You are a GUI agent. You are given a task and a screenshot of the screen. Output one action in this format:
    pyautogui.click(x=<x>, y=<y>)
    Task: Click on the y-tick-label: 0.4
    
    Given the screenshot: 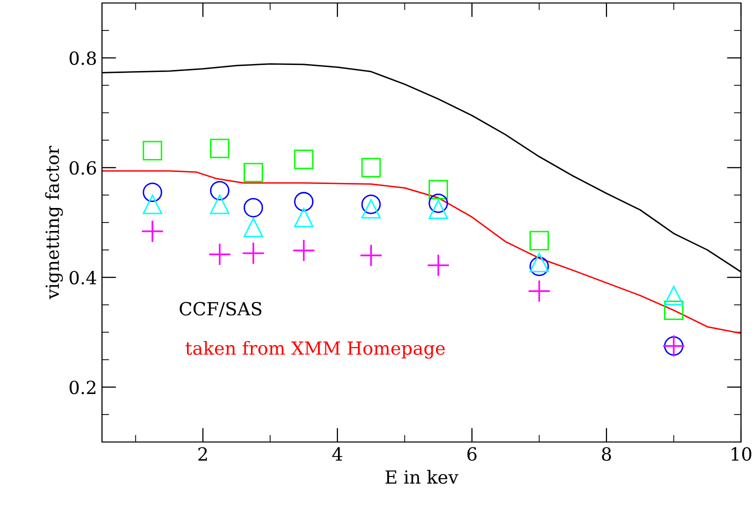 What is the action you would take?
    pyautogui.click(x=83, y=277)
    